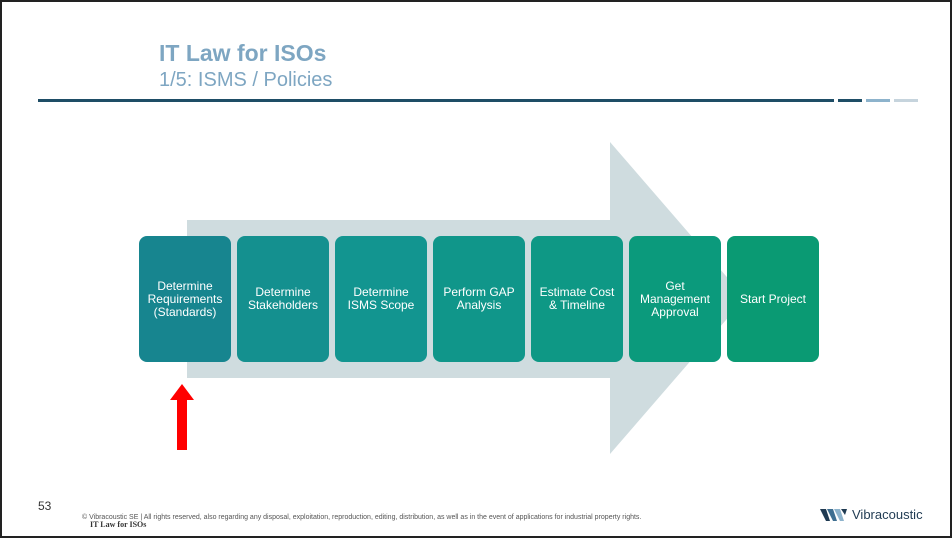  Describe the element at coordinates (887, 514) in the screenshot. I see `logo-text: Vibracoustic` at that location.